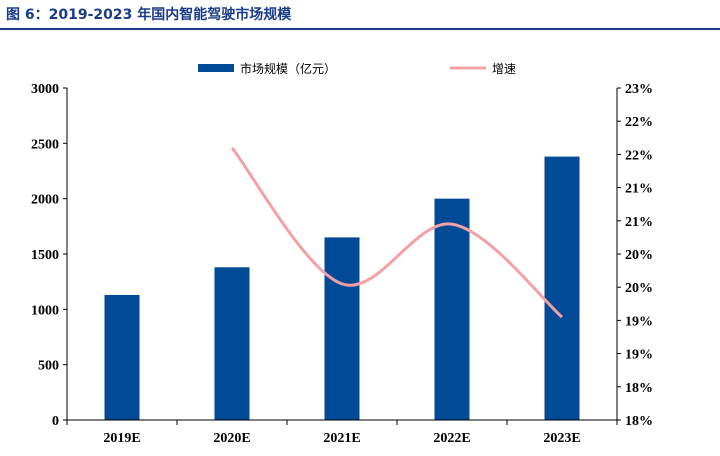 This screenshot has height=456, width=720. I want to click on figure-title: 图 6：2019-2023 年国内智能驾驶市场规模, so click(148, 14).